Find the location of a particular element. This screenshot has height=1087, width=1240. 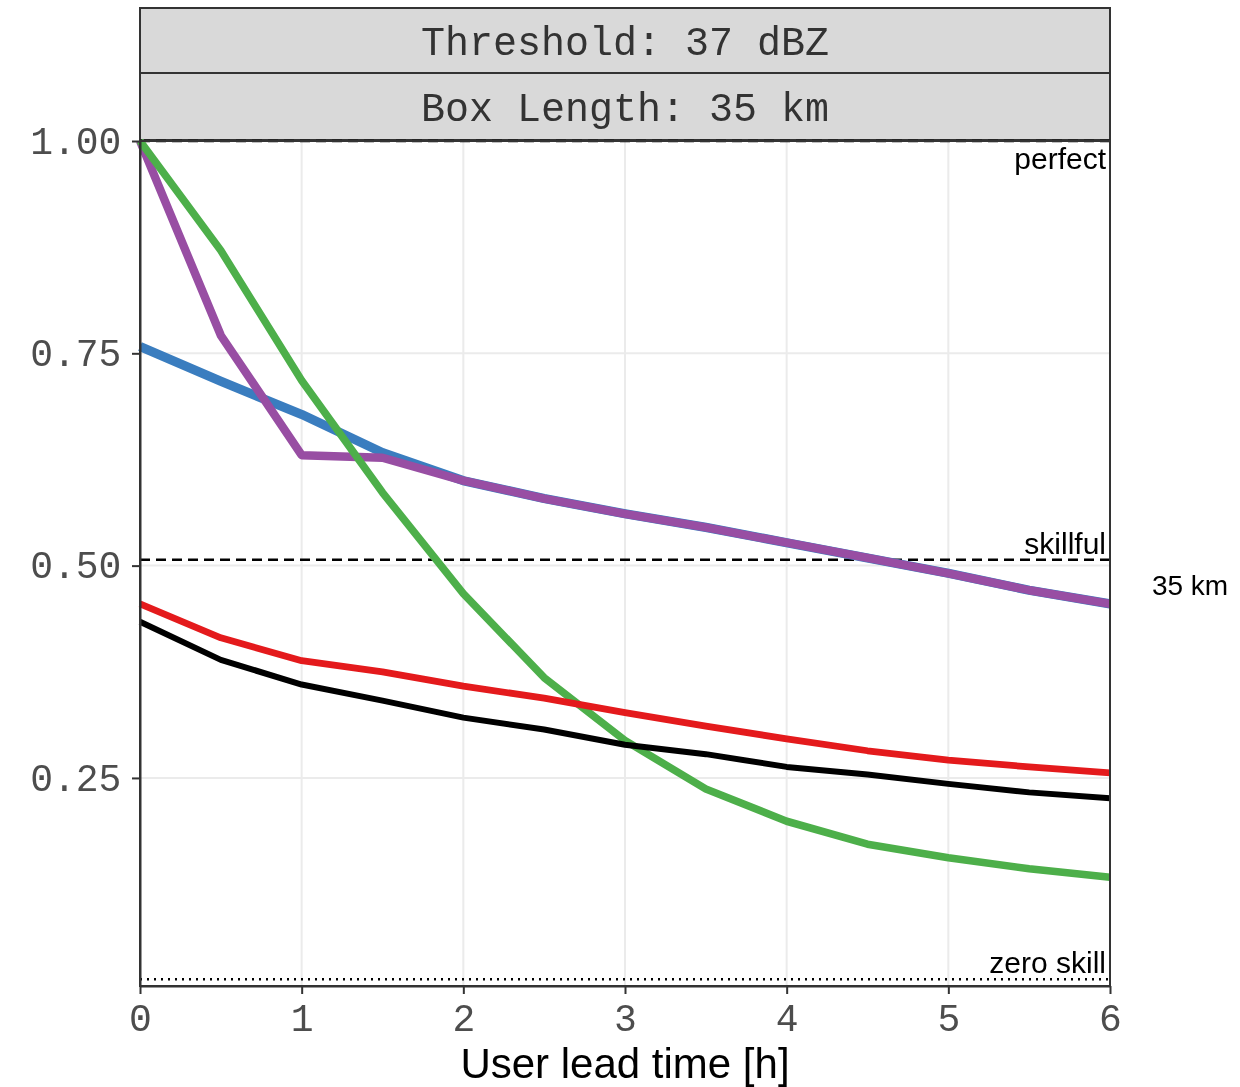

ref-line-label: perfect is located at coordinates (1060, 158).